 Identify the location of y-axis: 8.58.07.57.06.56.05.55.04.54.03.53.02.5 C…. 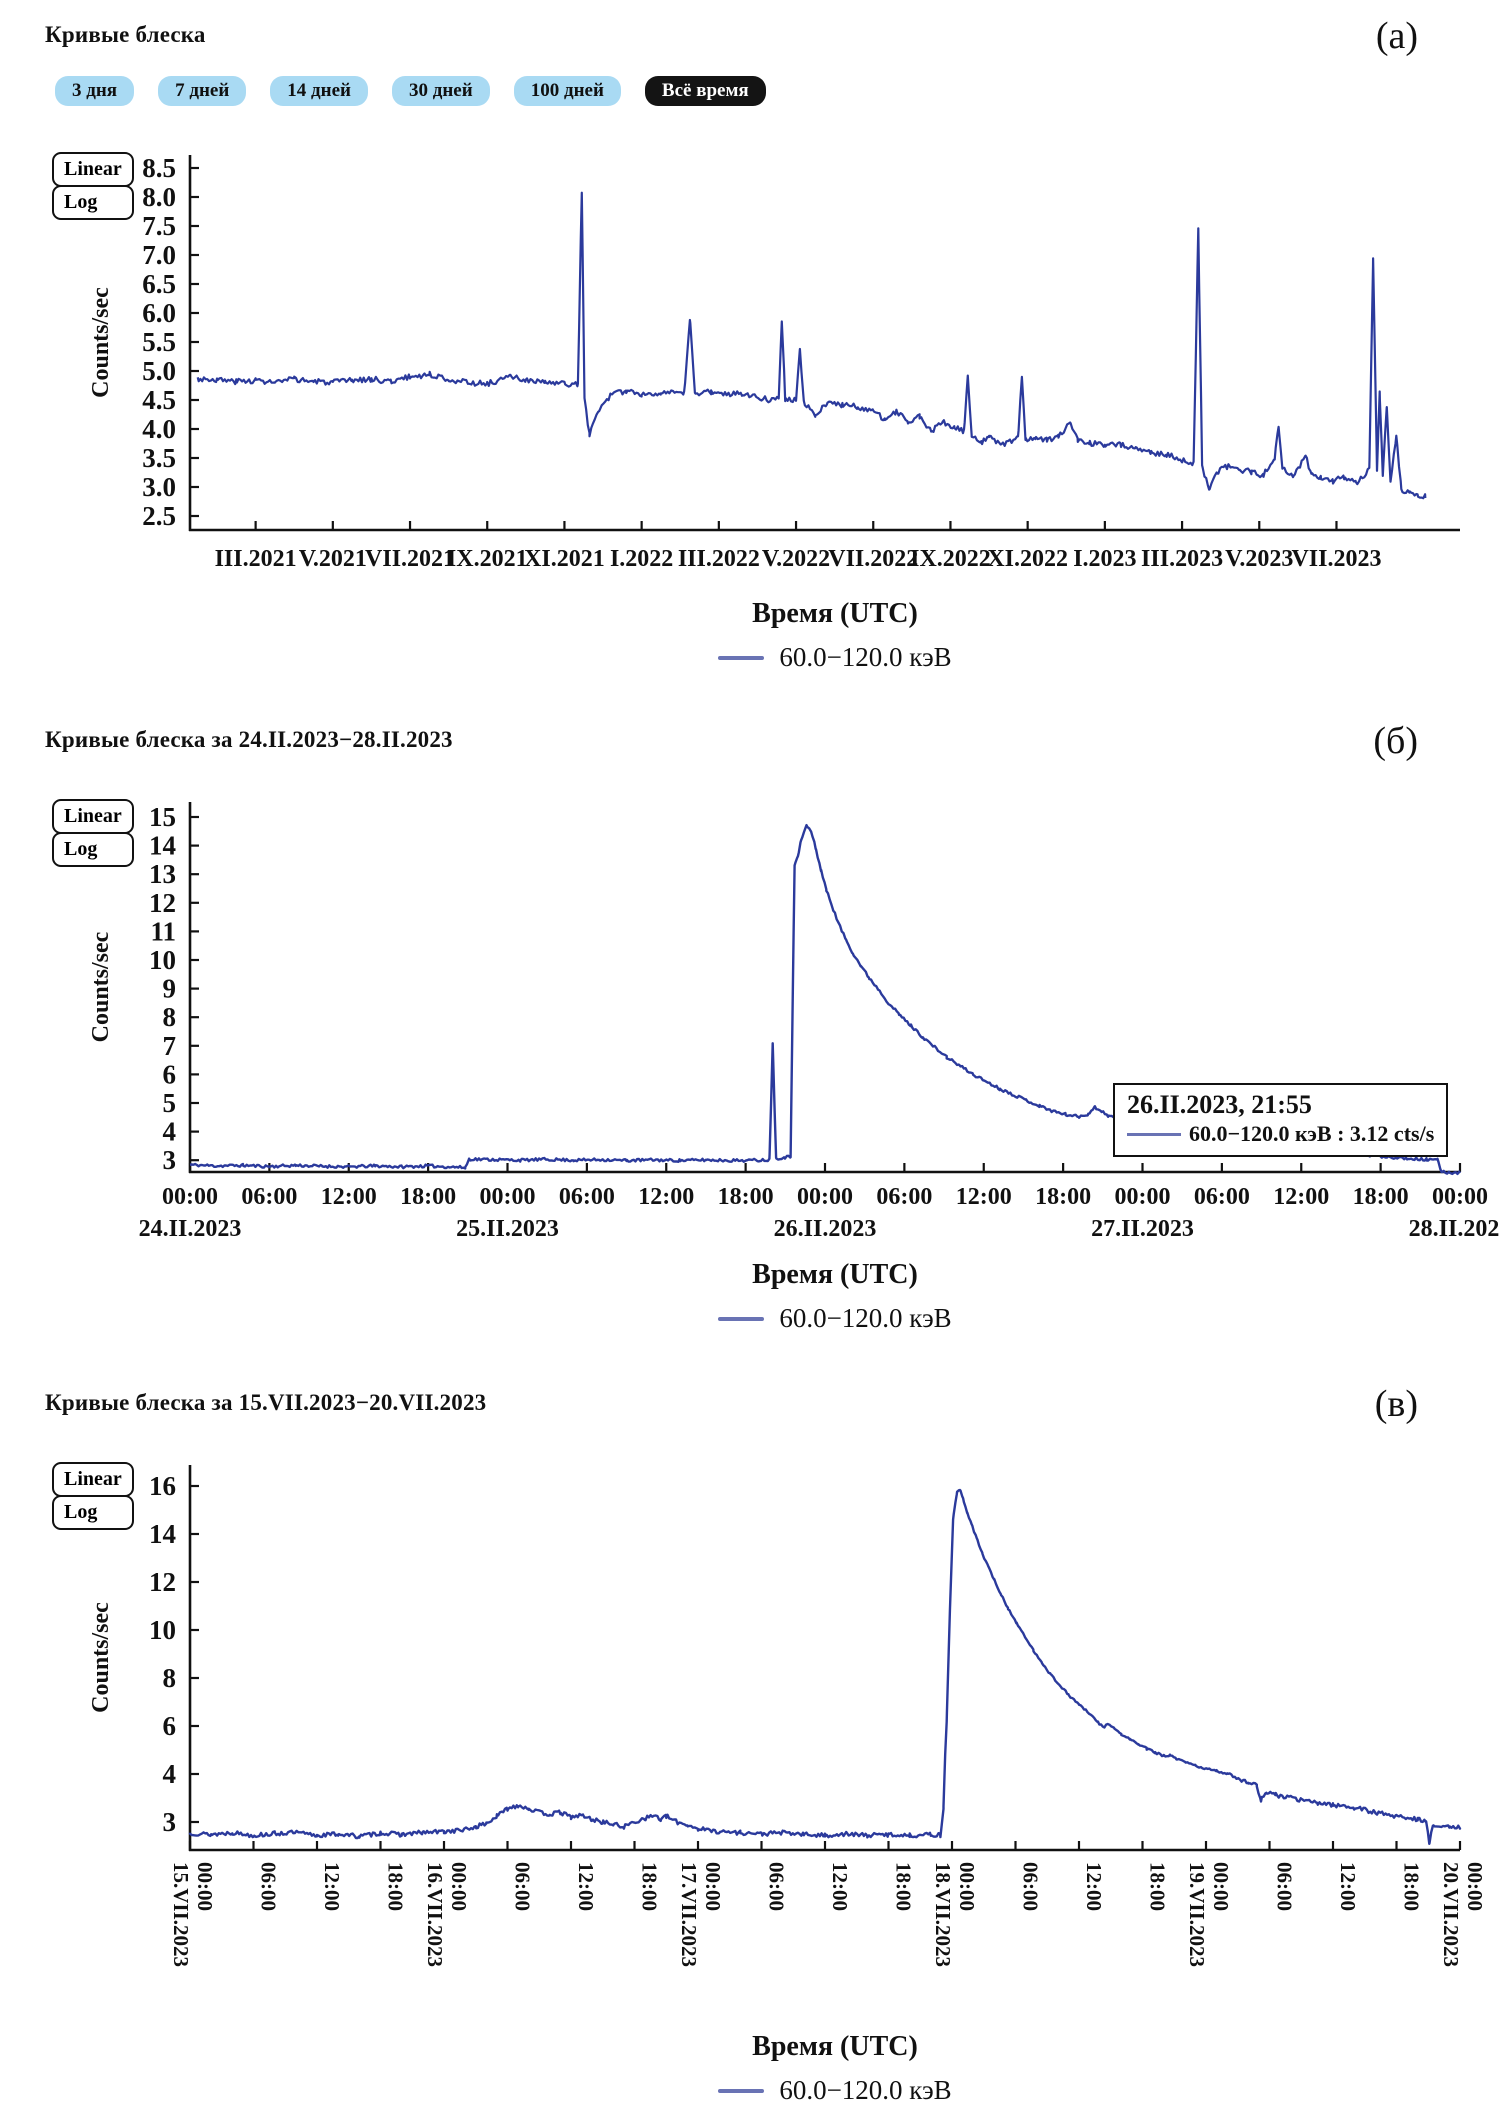
(143, 342).